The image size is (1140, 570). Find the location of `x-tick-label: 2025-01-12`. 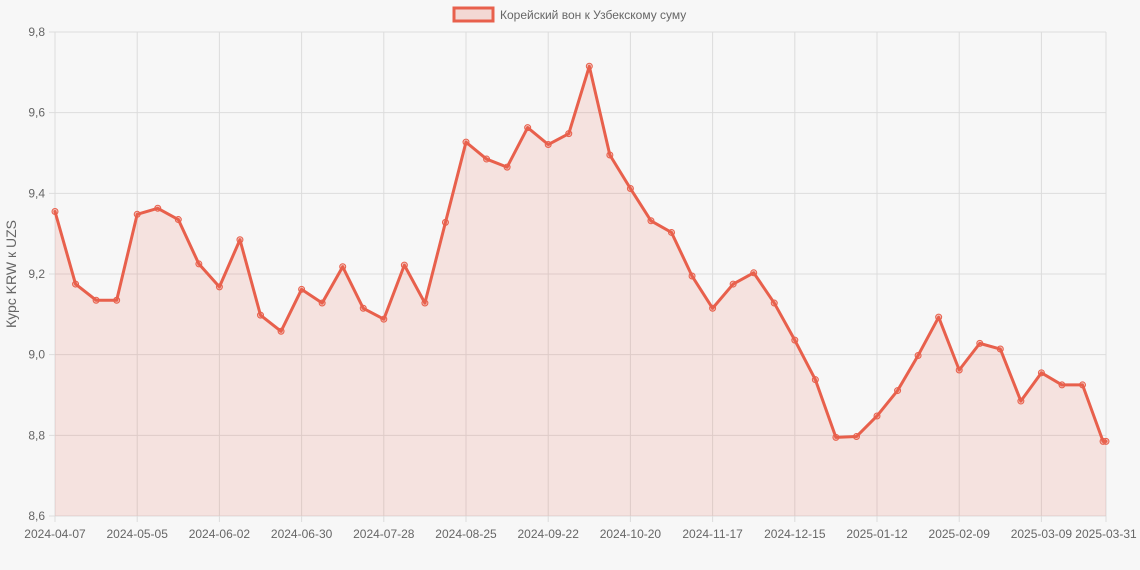

x-tick-label: 2025-01-12 is located at coordinates (877, 534).